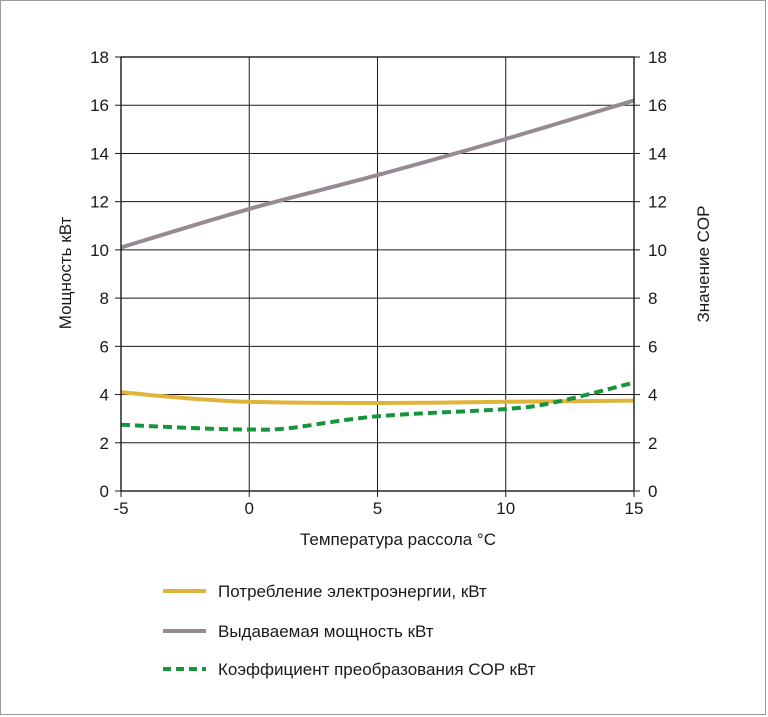 This screenshot has height=717, width=768. Describe the element at coordinates (657, 105) in the screenshot. I see `y2-tick-label: 16` at that location.